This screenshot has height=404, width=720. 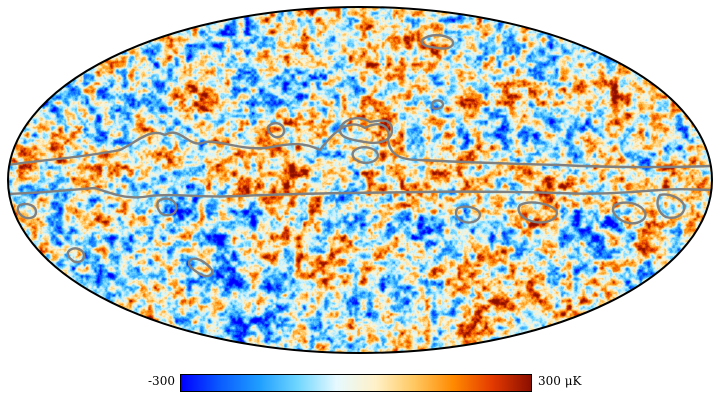 What do you see at coordinates (356, 383) in the screenshot?
I see `colorbar-gradient` at bounding box center [356, 383].